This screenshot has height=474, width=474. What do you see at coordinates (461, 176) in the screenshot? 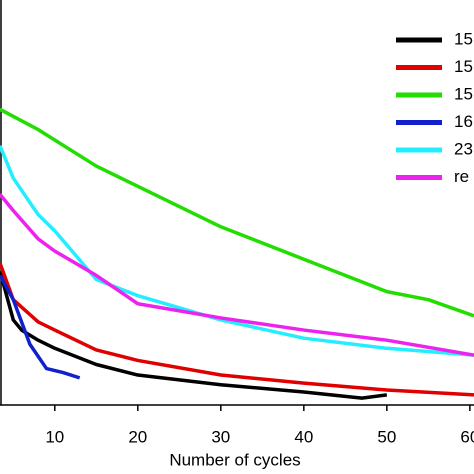
I see `legend-label: re` at bounding box center [461, 176].